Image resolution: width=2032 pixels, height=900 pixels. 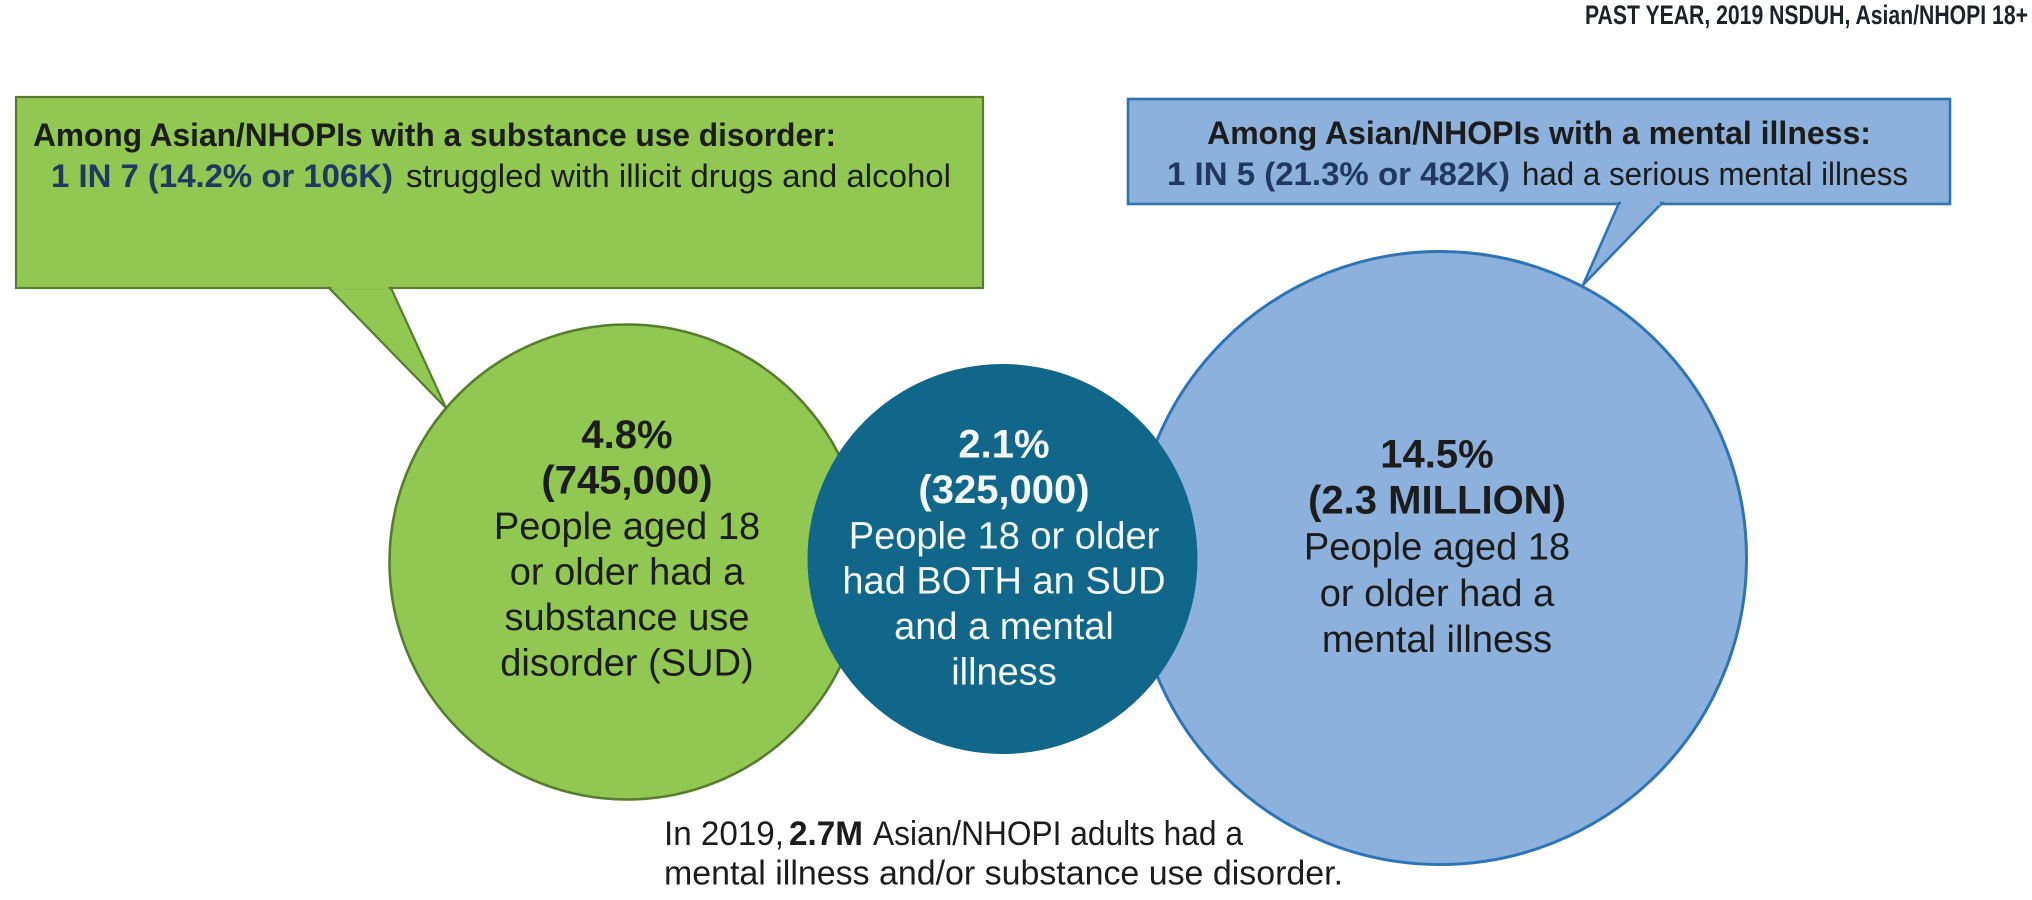 I want to click on svg-text: 2.1%, so click(x=1003, y=445).